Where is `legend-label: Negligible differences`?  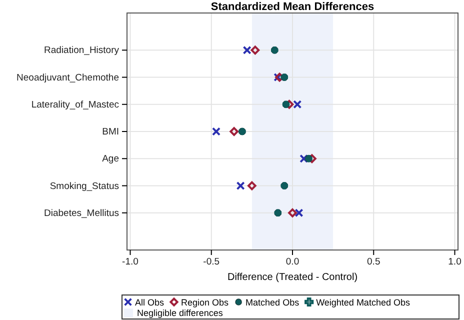 legend-label: Negligible differences is located at coordinates (180, 313).